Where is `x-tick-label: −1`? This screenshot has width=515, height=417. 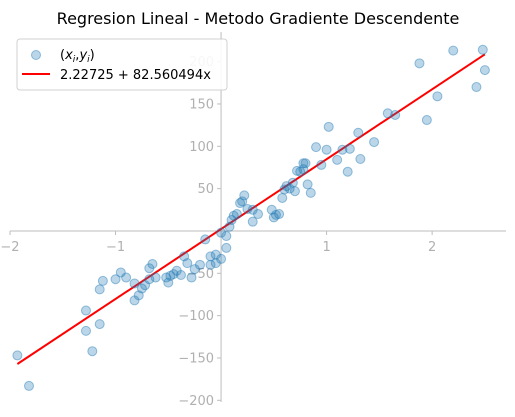 x-tick-label: −1 is located at coordinates (115, 247).